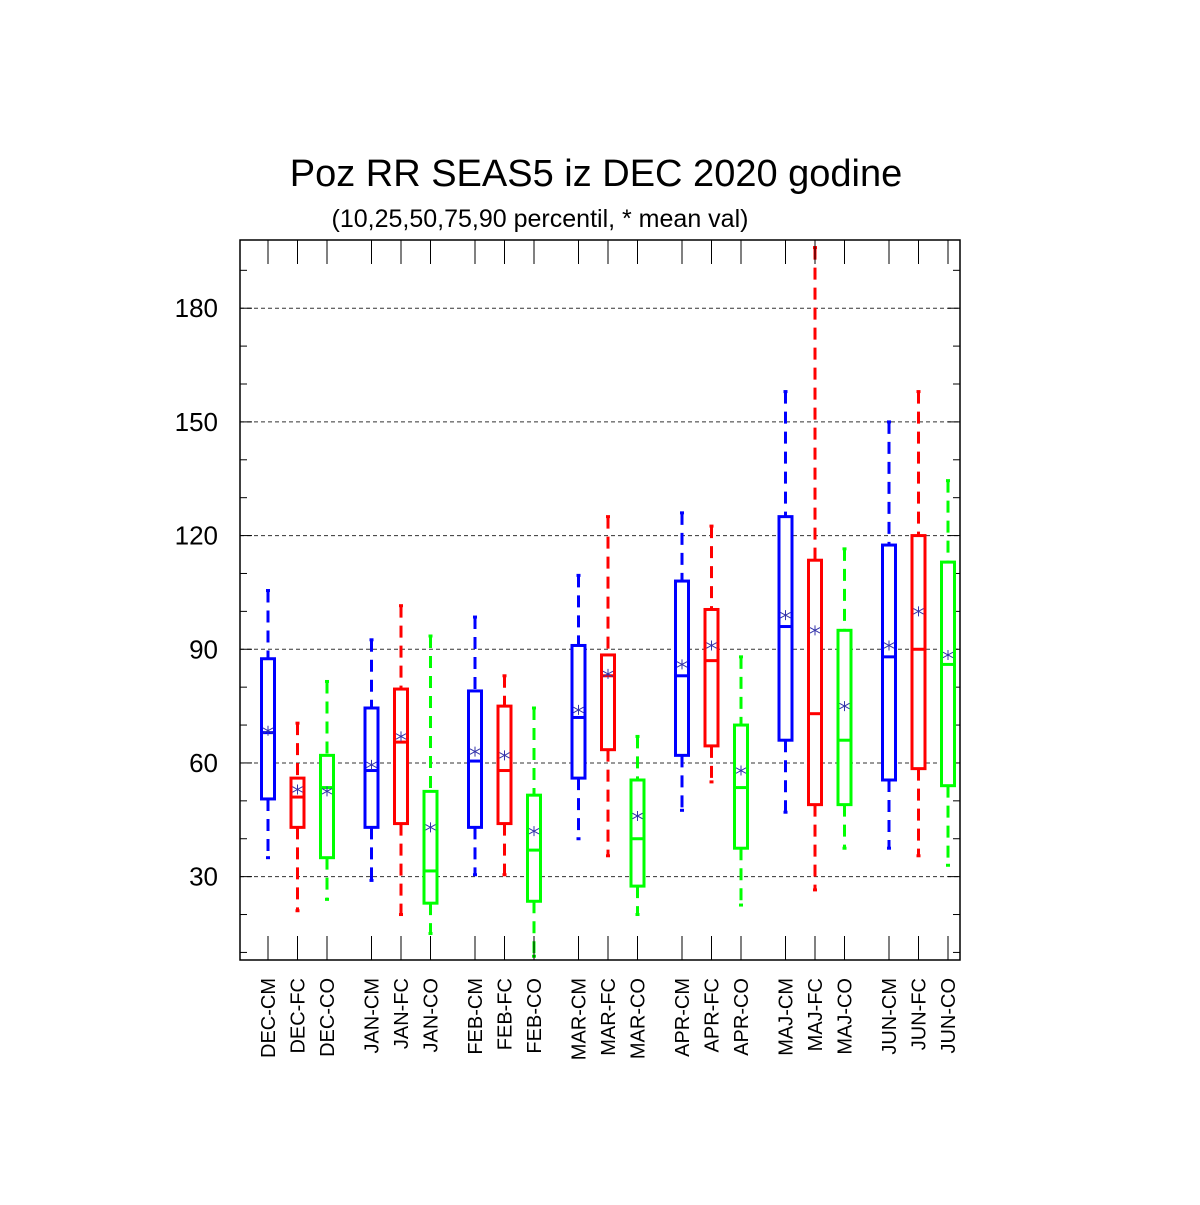  What do you see at coordinates (535, 1016) in the screenshot?
I see `x-tick-label: FEB-CO` at bounding box center [535, 1016].